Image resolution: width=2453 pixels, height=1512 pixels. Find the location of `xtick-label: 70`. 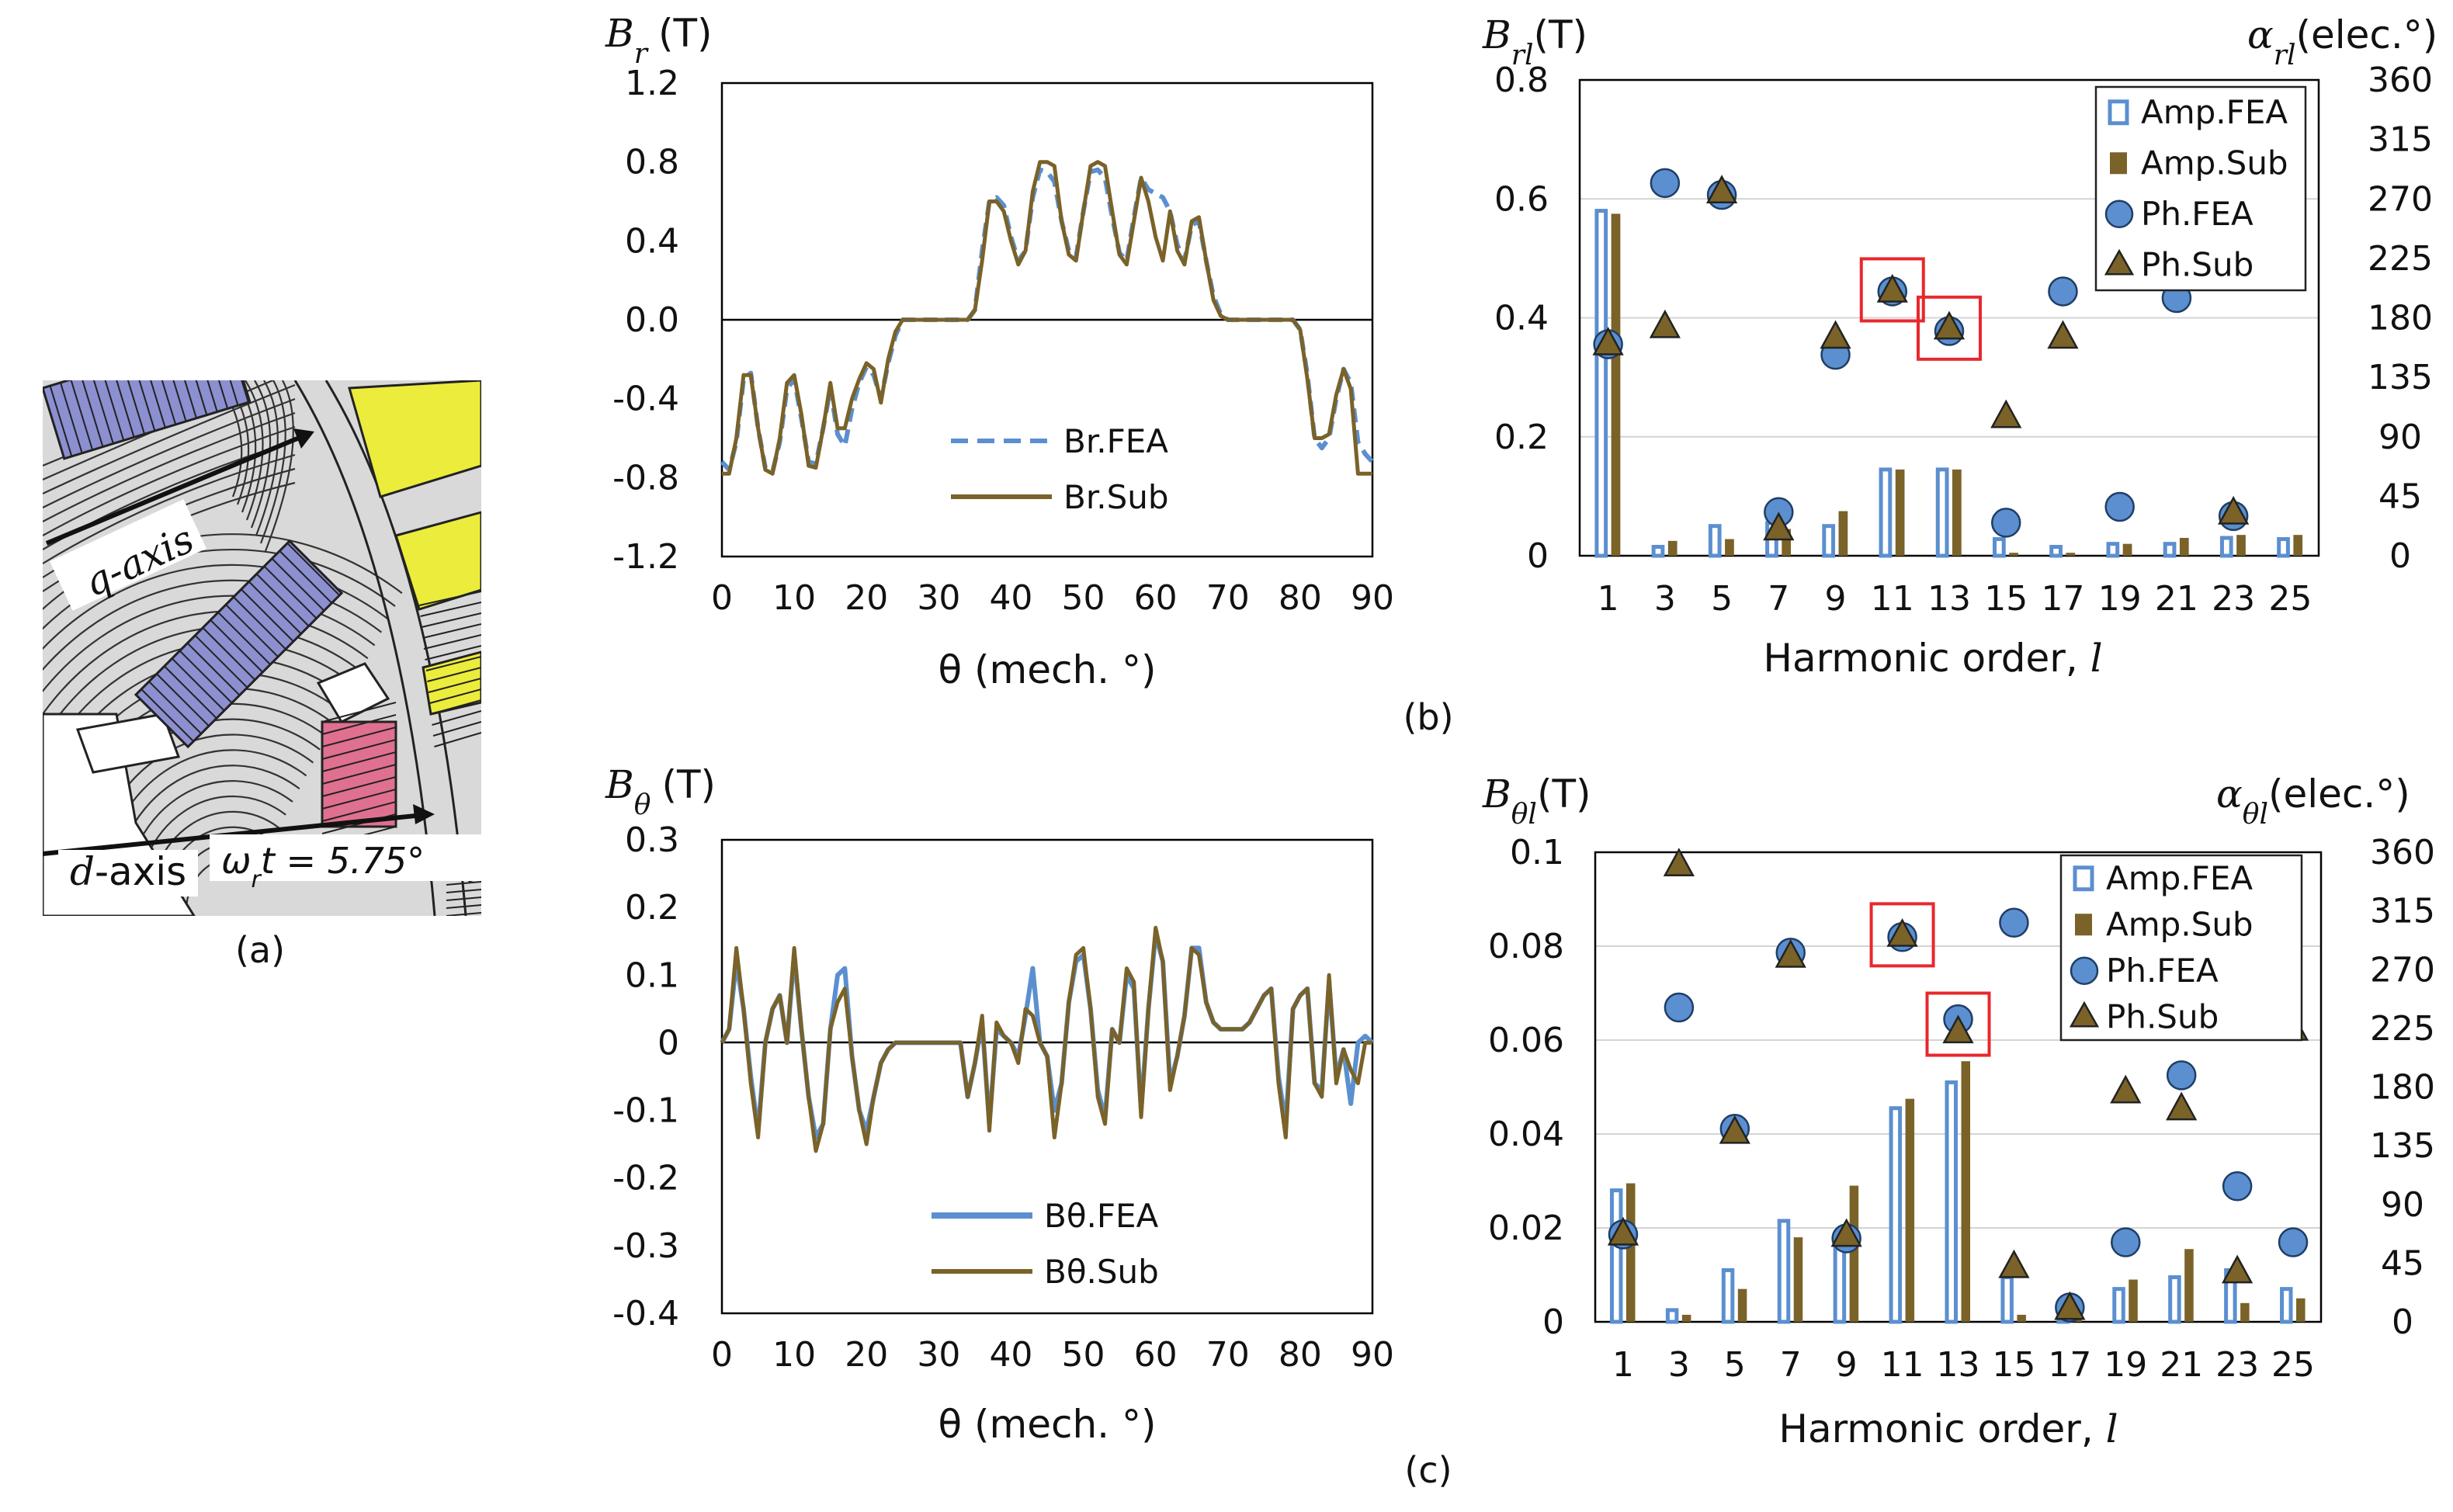

xtick-label: 70 is located at coordinates (1228, 598).